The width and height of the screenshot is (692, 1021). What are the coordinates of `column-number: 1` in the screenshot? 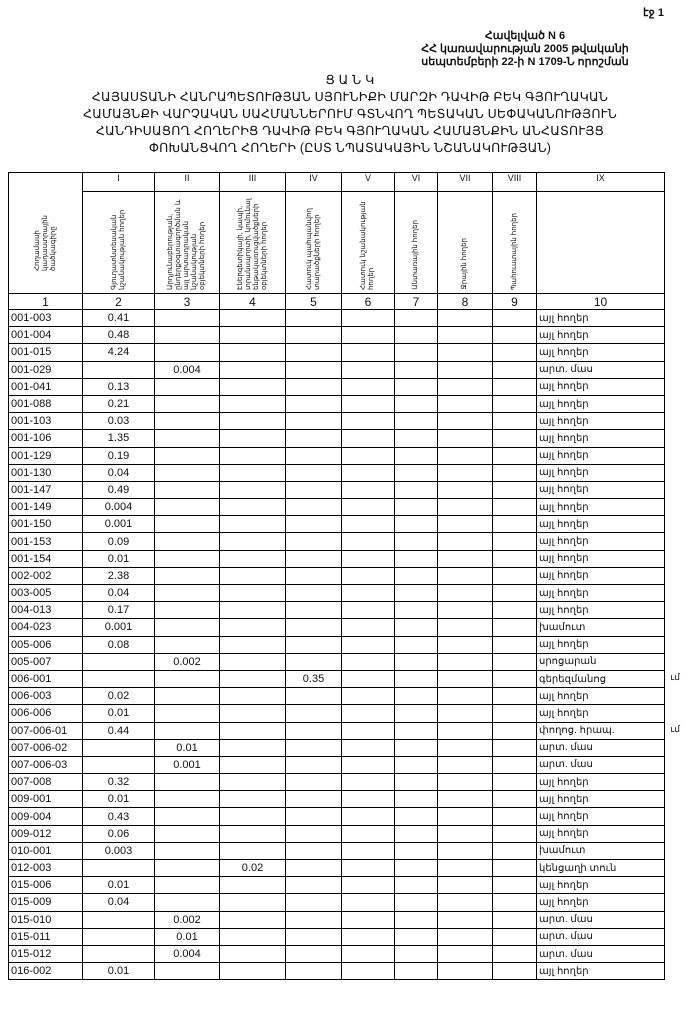 It's located at (45, 301).